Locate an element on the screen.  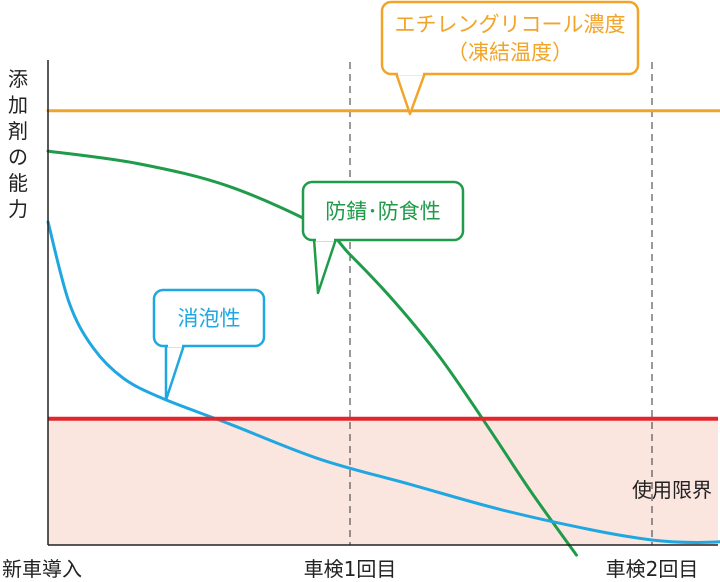
x-tick-label-0: 新車導入 is located at coordinates (42, 569).